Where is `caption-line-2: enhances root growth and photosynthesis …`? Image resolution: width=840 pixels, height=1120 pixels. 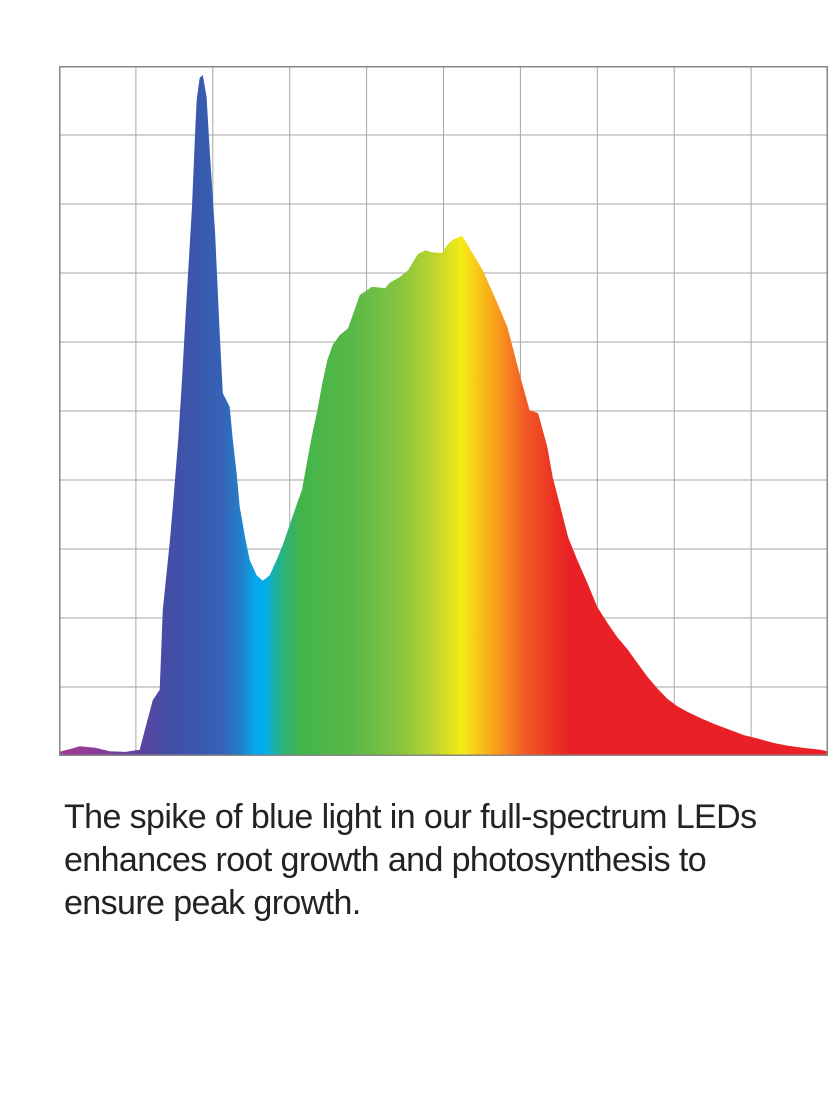 caption-line-2: enhances root growth and photosynthesis … is located at coordinates (385, 860).